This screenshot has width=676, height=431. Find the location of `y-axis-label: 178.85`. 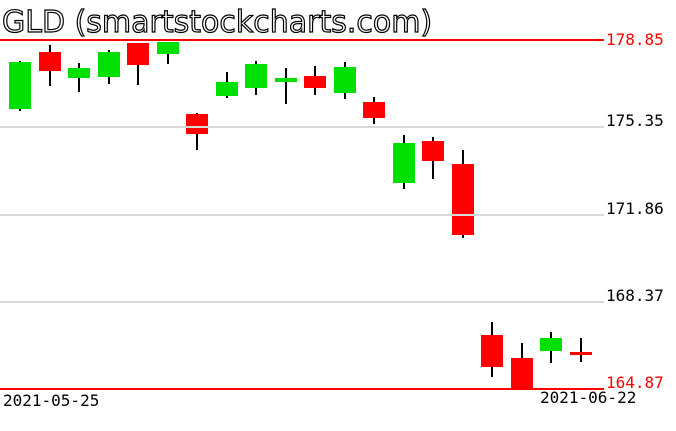

y-axis-label: 178.85 is located at coordinates (635, 39).